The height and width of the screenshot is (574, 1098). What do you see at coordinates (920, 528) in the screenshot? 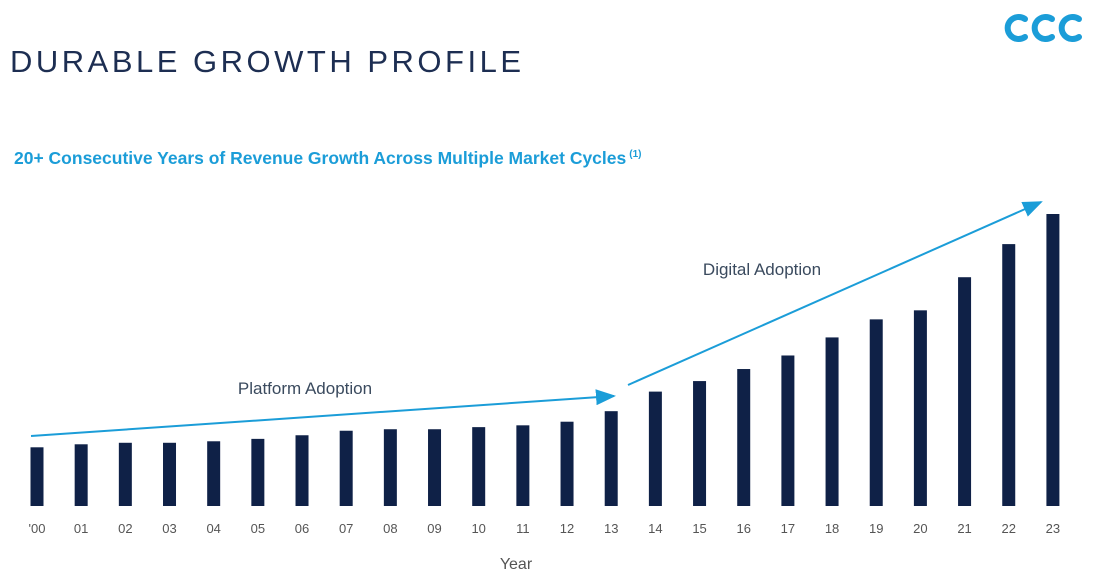
I see `x-tick-label: 20` at bounding box center [920, 528].